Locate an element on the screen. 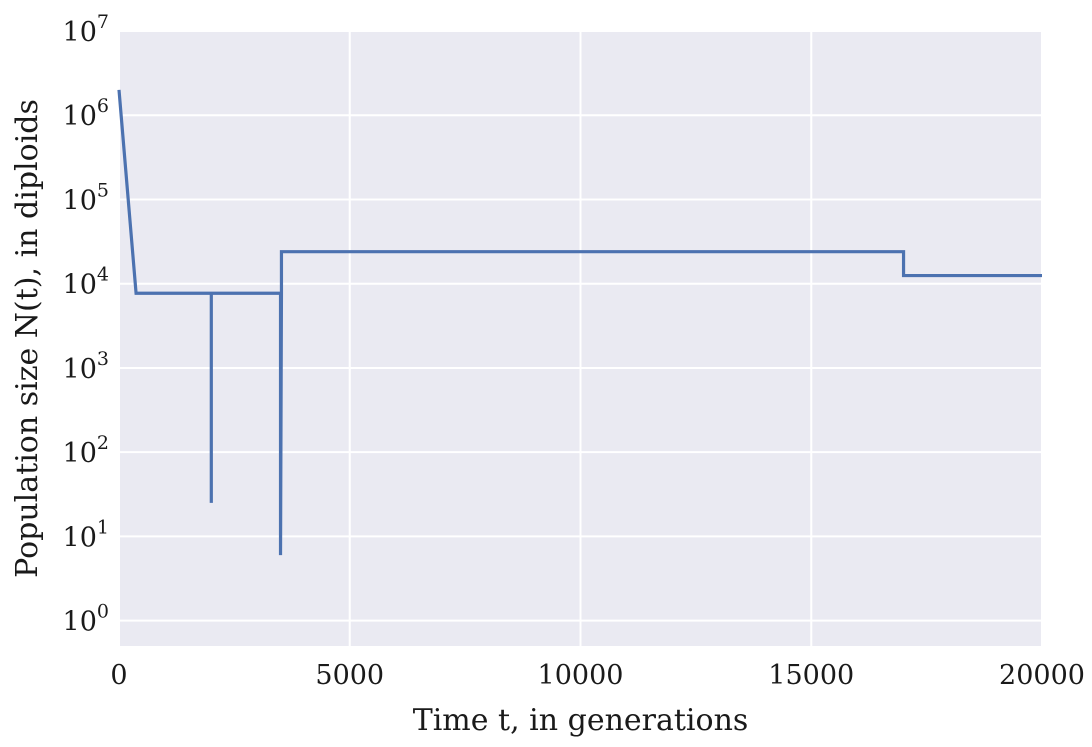  y-tick-exponent: 3 is located at coordinates (103, 359).